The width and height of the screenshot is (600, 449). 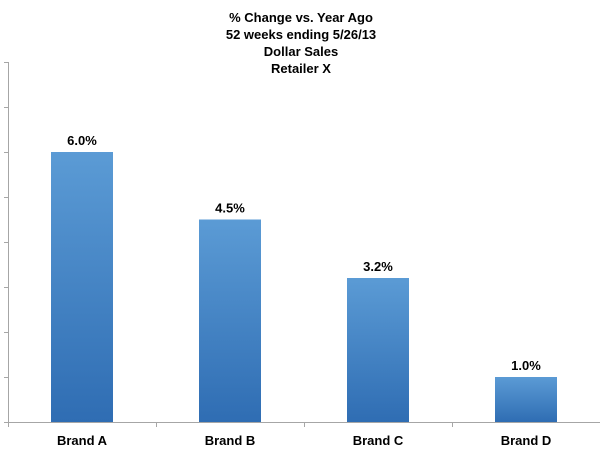 I want to click on x-tick-label: Brand B, so click(x=230, y=440).